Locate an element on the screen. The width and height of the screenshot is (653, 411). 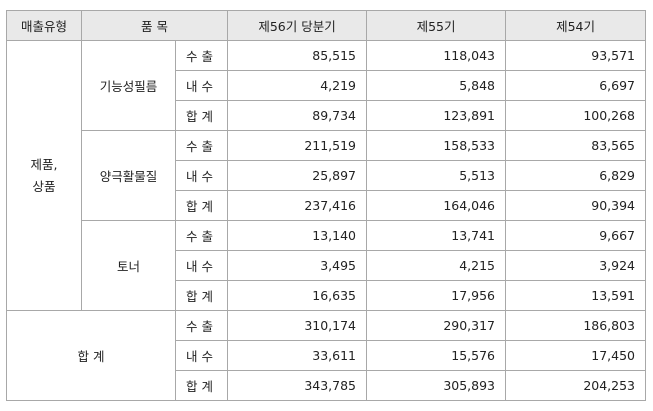
product-group-name: 토너 is located at coordinates (128, 265).